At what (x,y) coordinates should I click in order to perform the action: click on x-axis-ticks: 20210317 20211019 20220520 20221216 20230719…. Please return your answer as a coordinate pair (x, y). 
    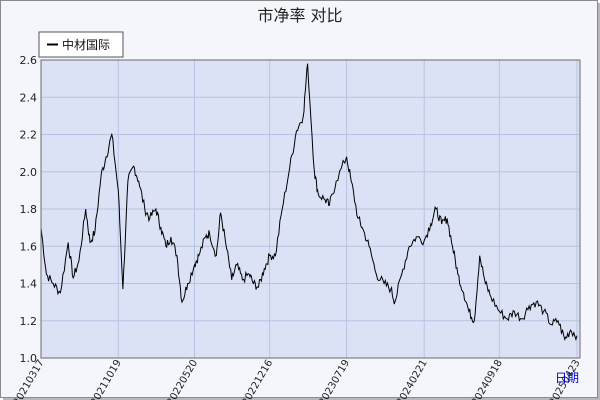
    Looking at the image, I should click on (297, 379).